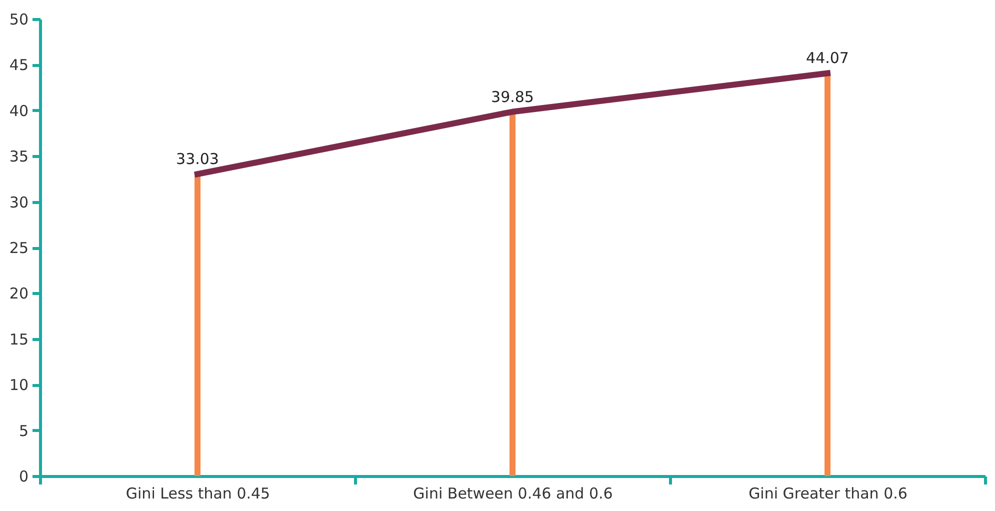 This screenshot has width=995, height=511. What do you see at coordinates (23, 477) in the screenshot?
I see `y-tick-label: 0` at bounding box center [23, 477].